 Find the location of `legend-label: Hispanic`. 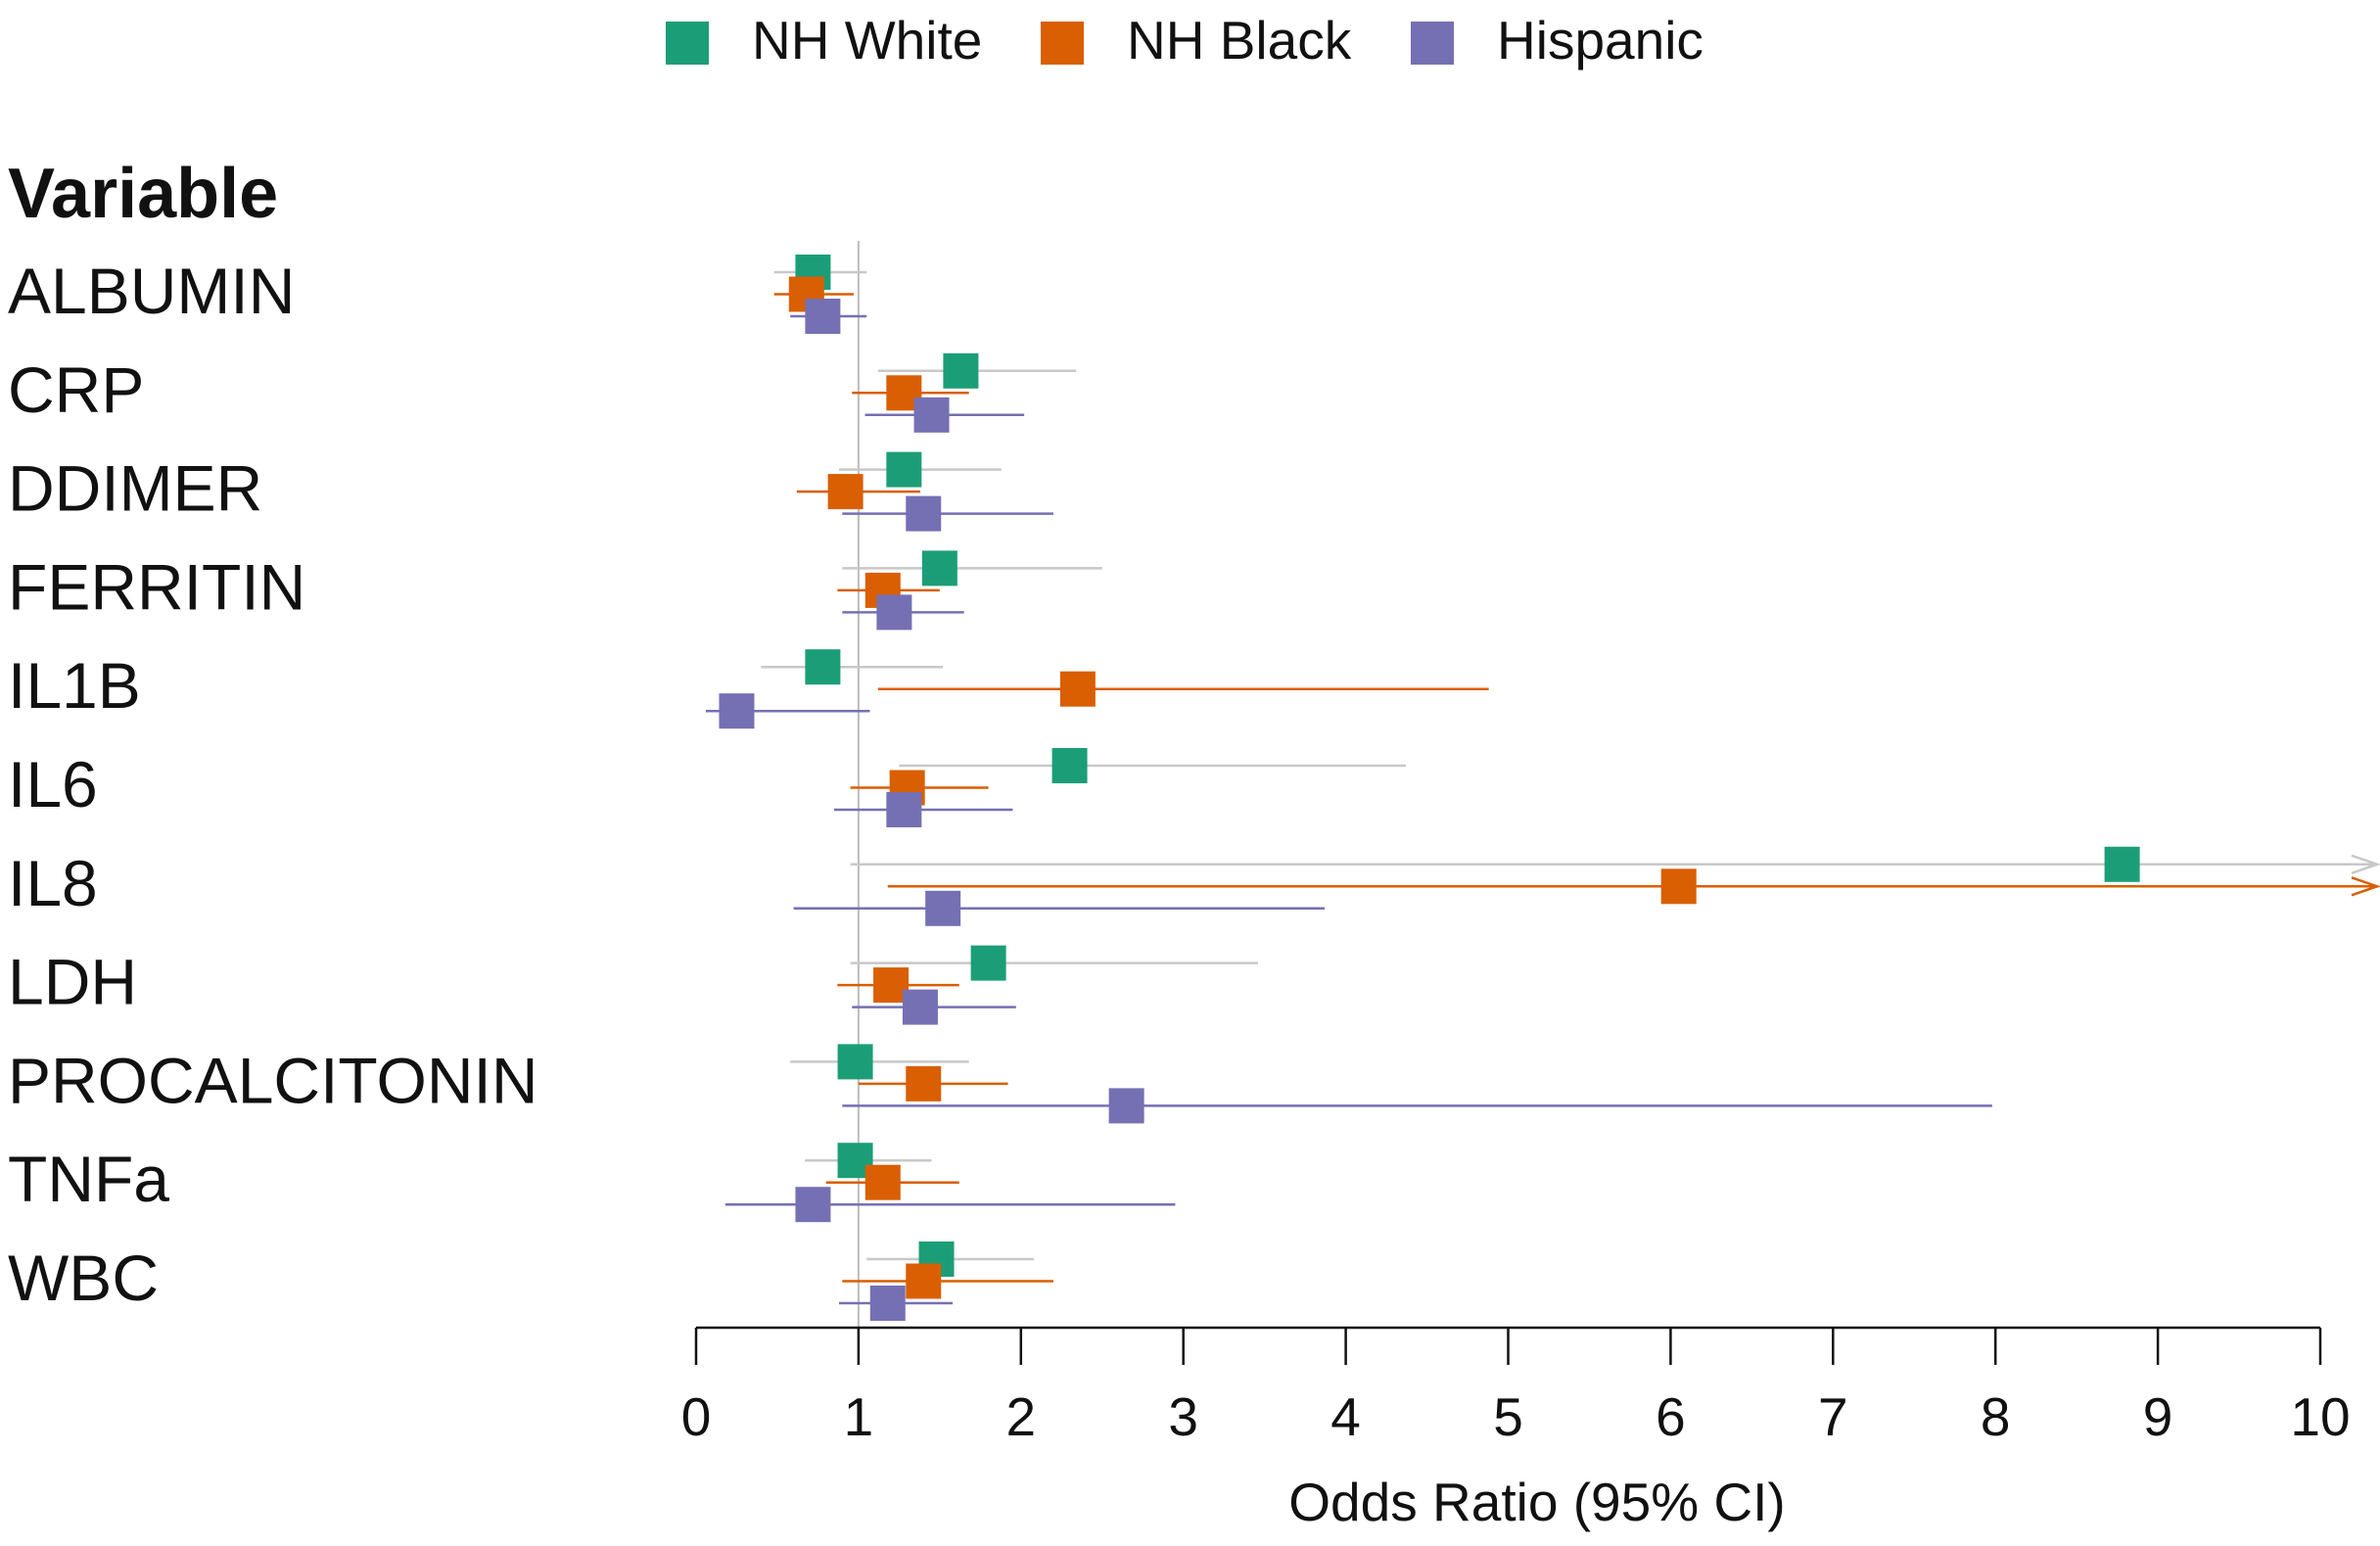

legend-label: Hispanic is located at coordinates (1600, 40).